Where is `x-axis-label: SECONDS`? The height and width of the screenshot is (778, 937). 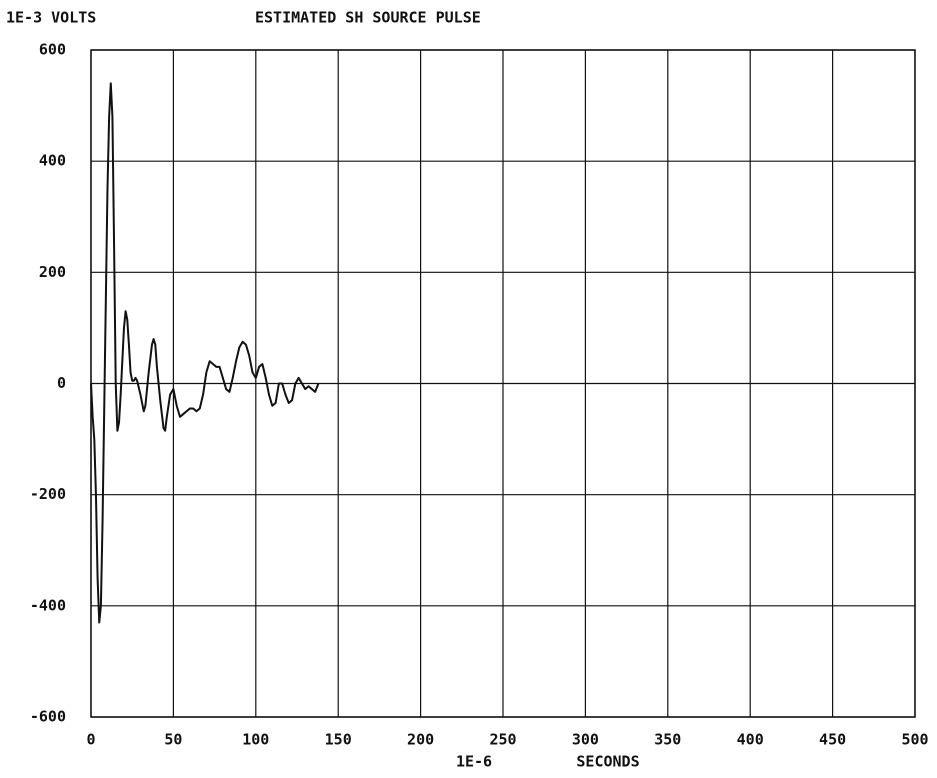
x-axis-label: SECONDS is located at coordinates (607, 762).